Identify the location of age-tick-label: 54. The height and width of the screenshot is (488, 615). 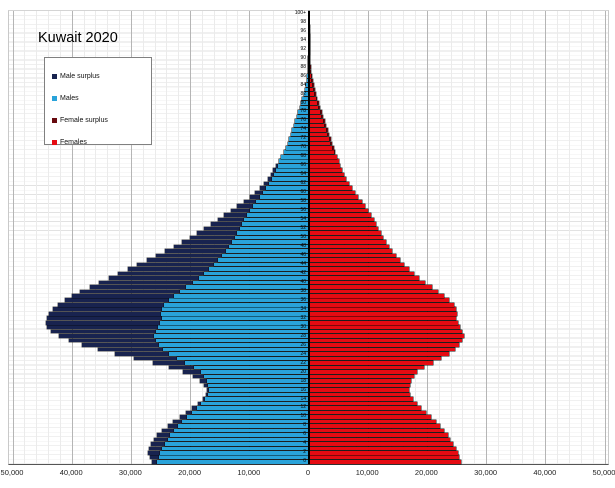
(303, 219).